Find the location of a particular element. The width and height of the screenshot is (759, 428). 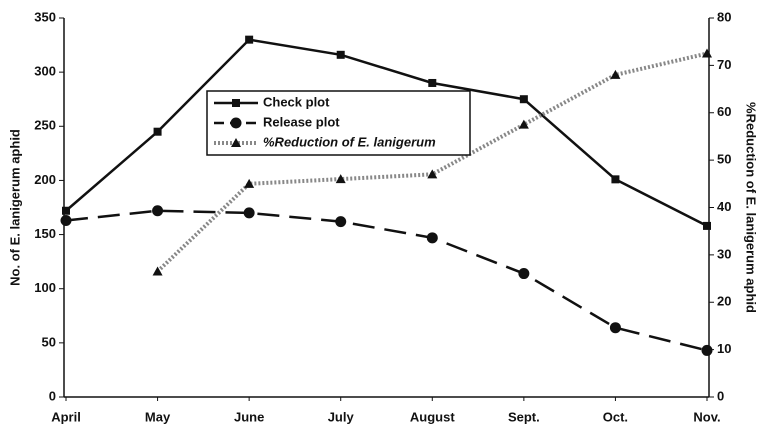

x-tick-label: July is located at coordinates (341, 416).